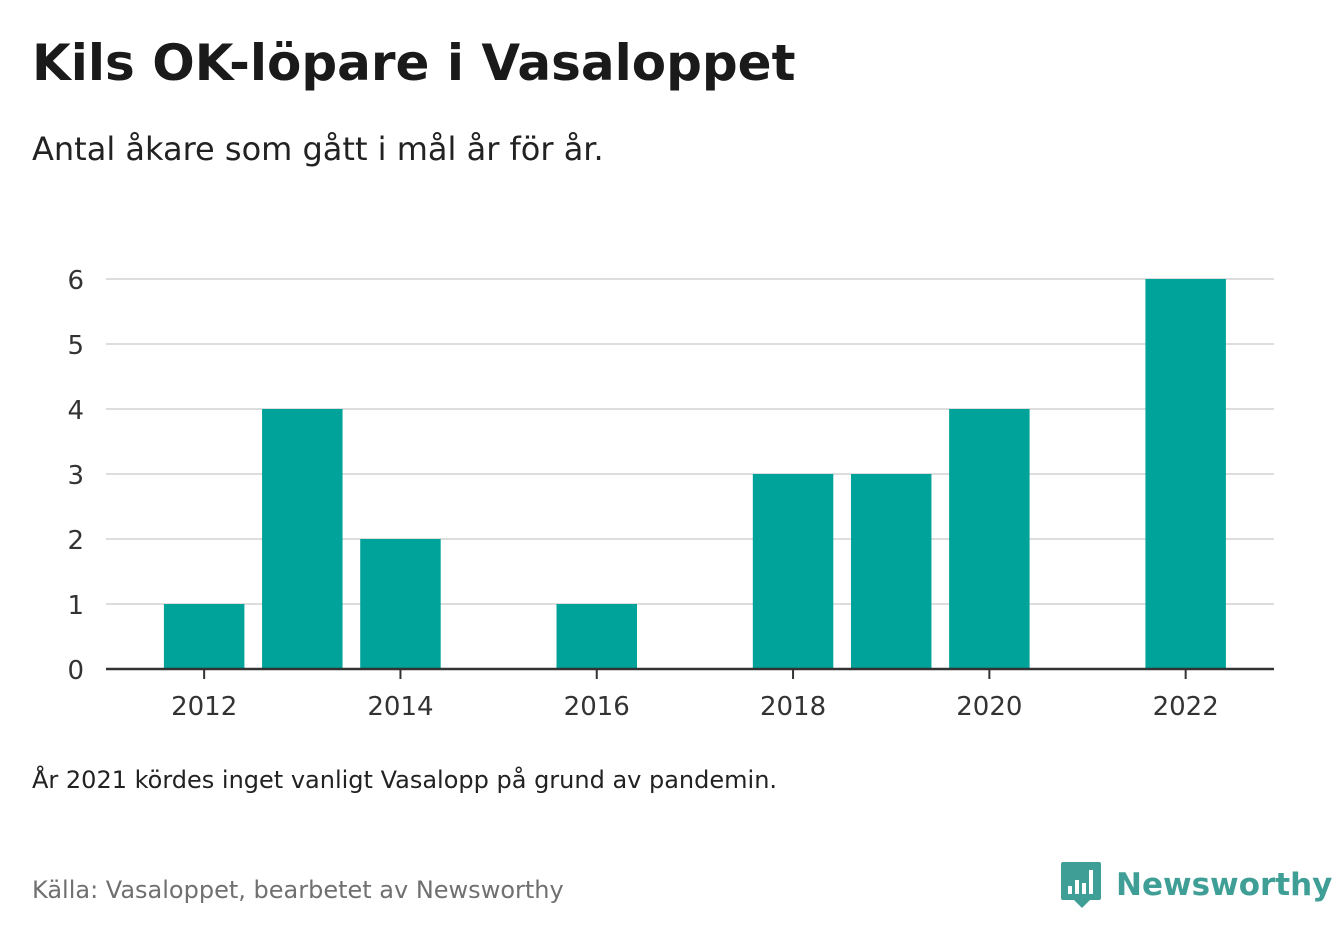  What do you see at coordinates (302, 539) in the screenshot?
I see `bar-2013` at bounding box center [302, 539].